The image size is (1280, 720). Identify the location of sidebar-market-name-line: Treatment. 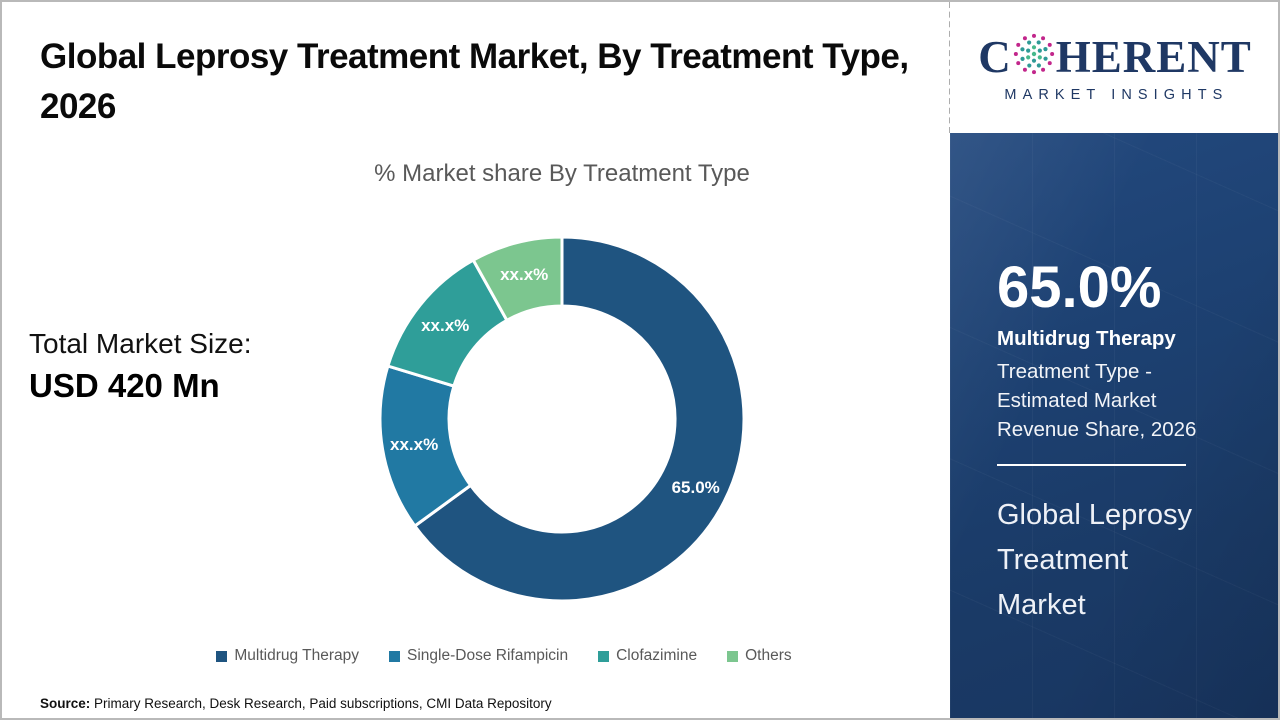
(1063, 560).